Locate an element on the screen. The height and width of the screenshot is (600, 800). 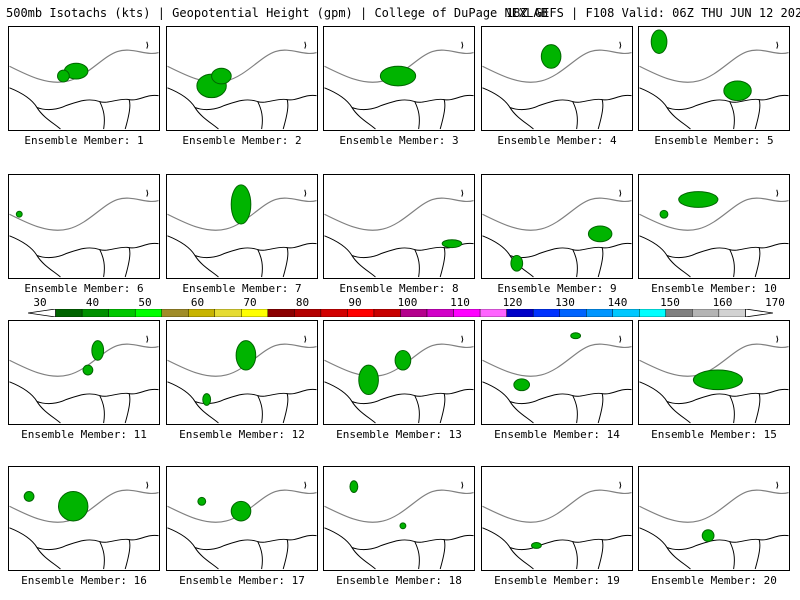
colorbar-tick-label: 70 is located at coordinates (250, 302).